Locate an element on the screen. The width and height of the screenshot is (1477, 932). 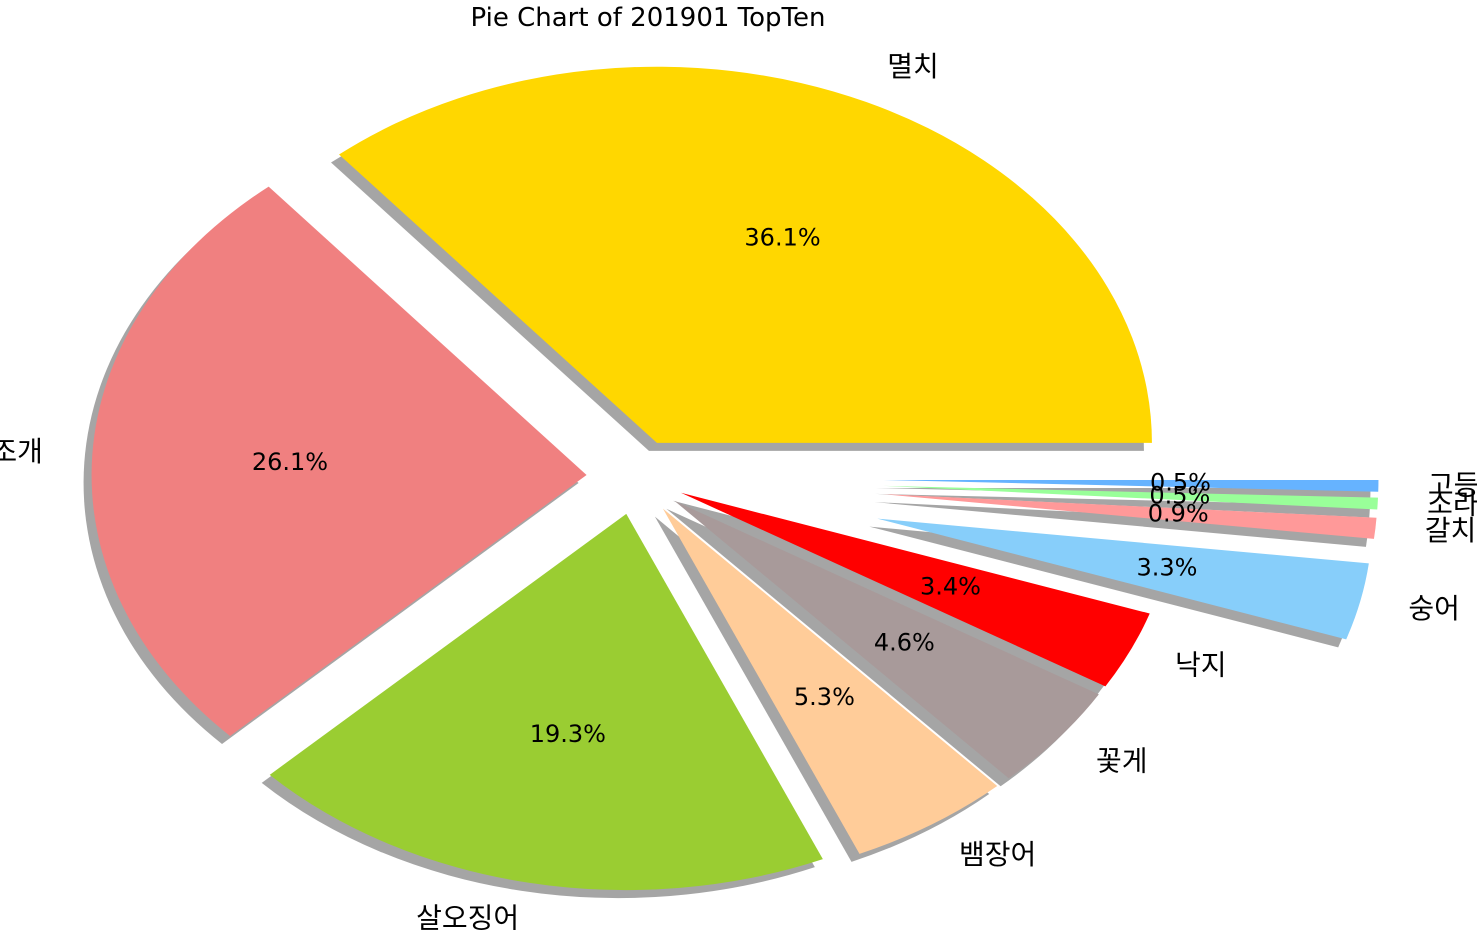
pie-category-label: 고등어 is located at coordinates (1452, 484).